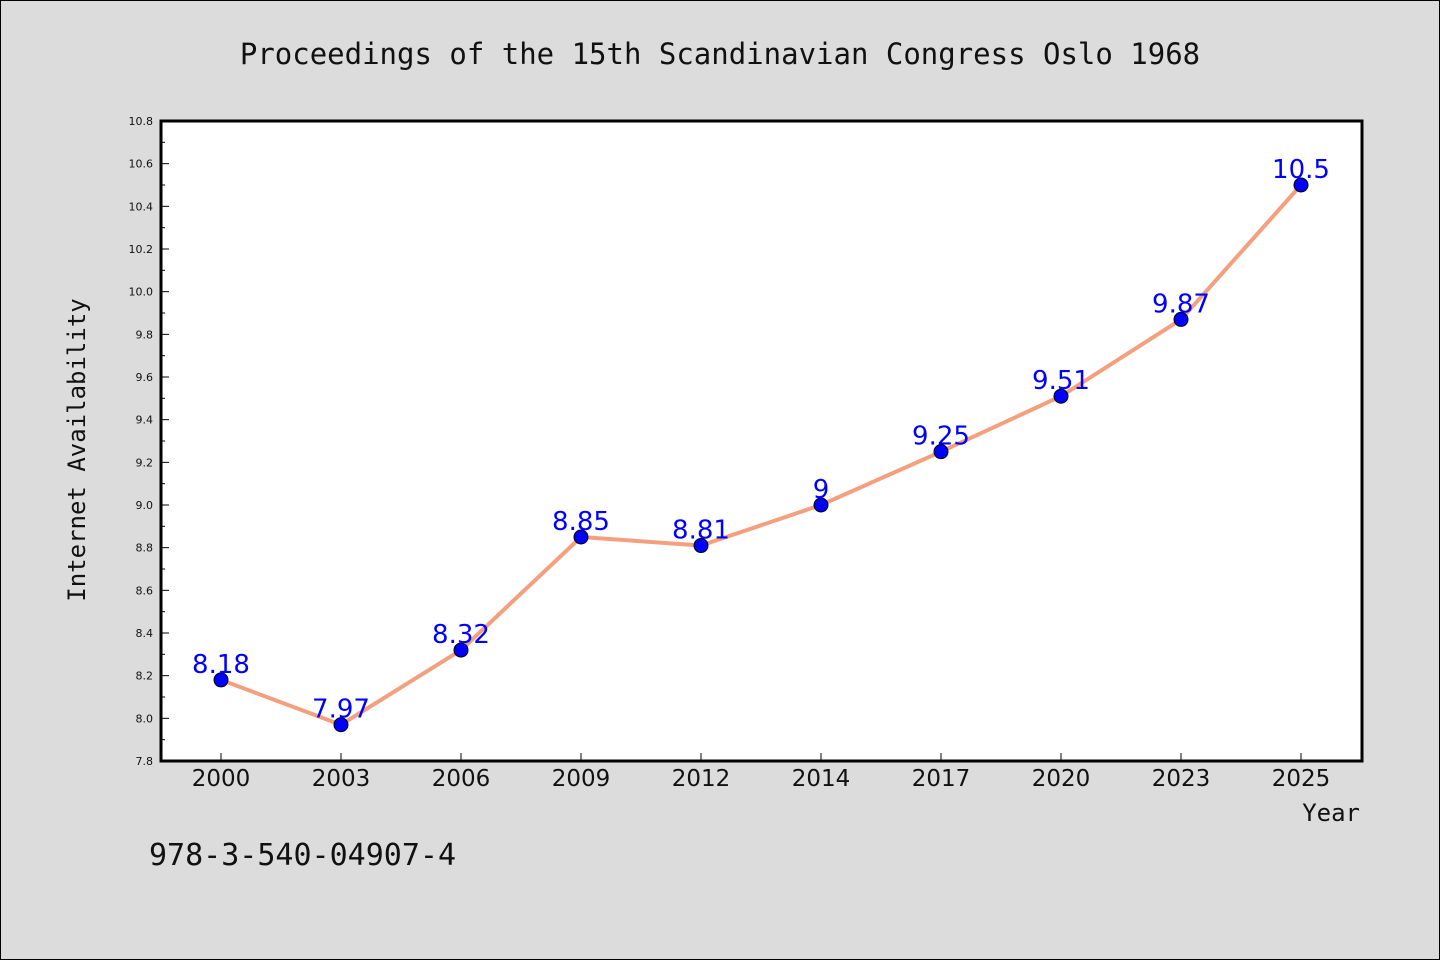 The height and width of the screenshot is (960, 1440). What do you see at coordinates (145, 462) in the screenshot?
I see `y-tick-label: 9.2` at bounding box center [145, 462].